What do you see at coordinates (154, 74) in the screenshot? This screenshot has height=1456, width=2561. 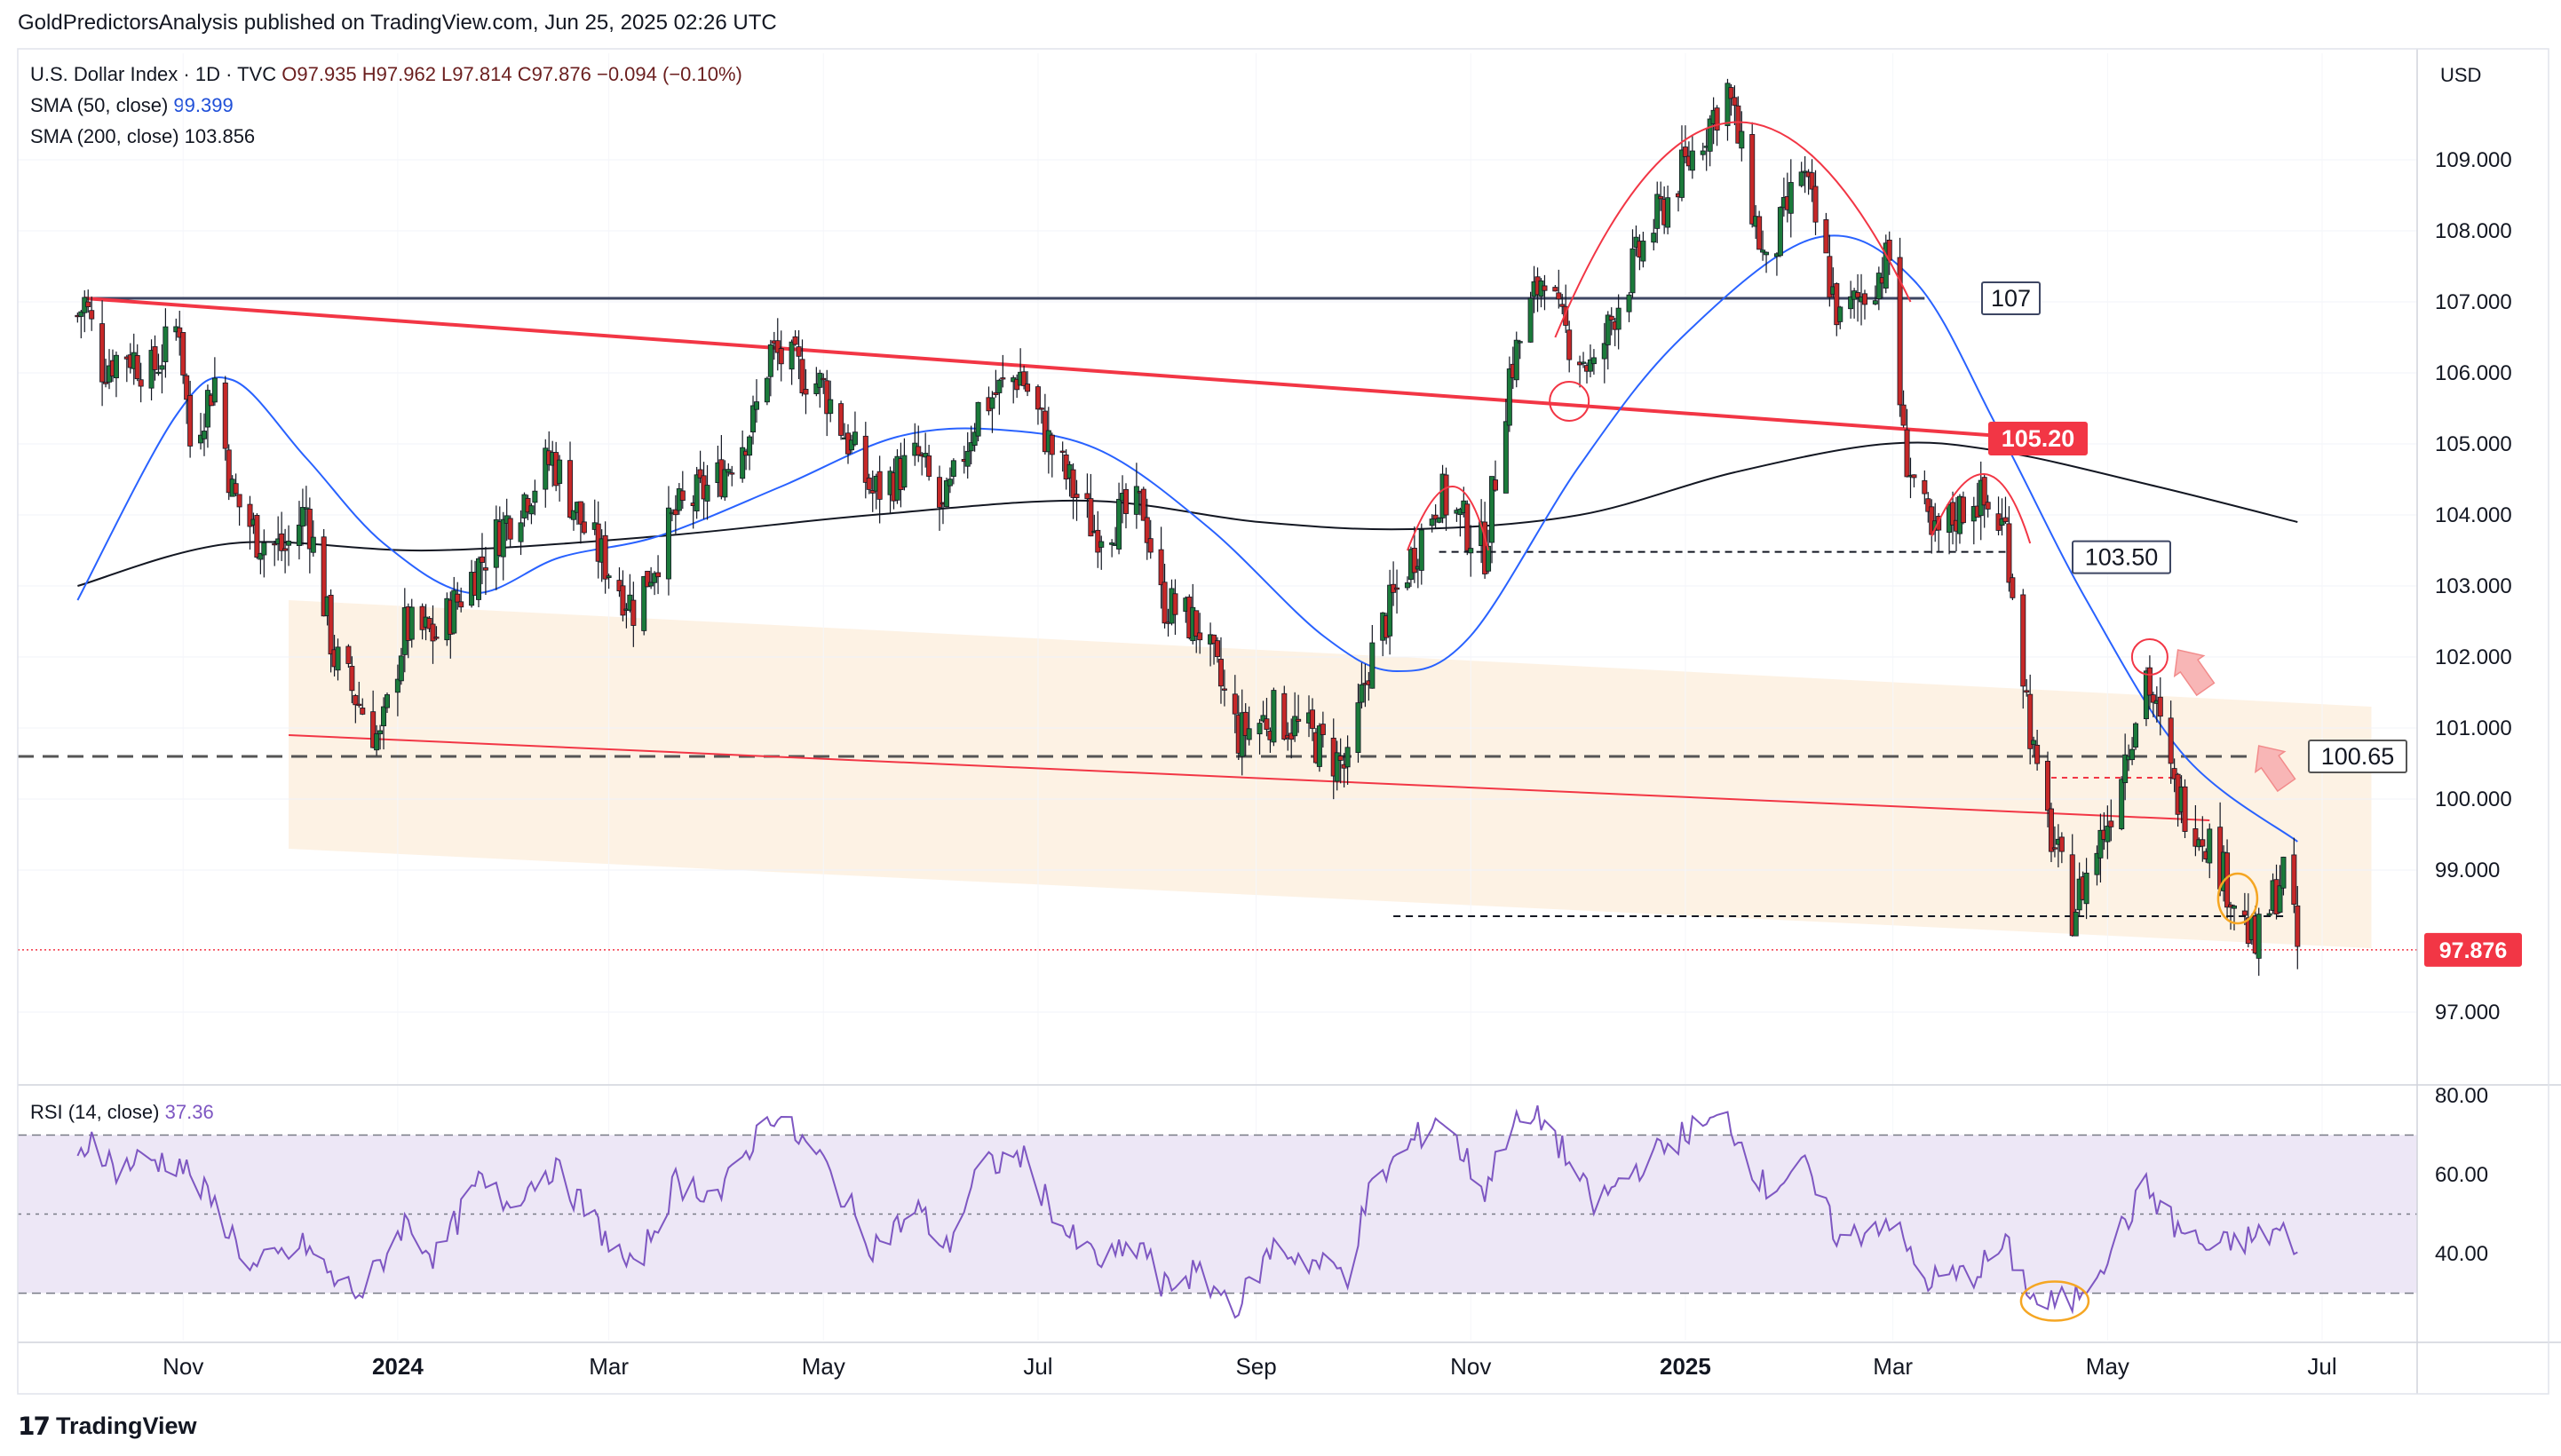 I see `symbol-label: U.S. Dollar Index · 1D · TVC` at bounding box center [154, 74].